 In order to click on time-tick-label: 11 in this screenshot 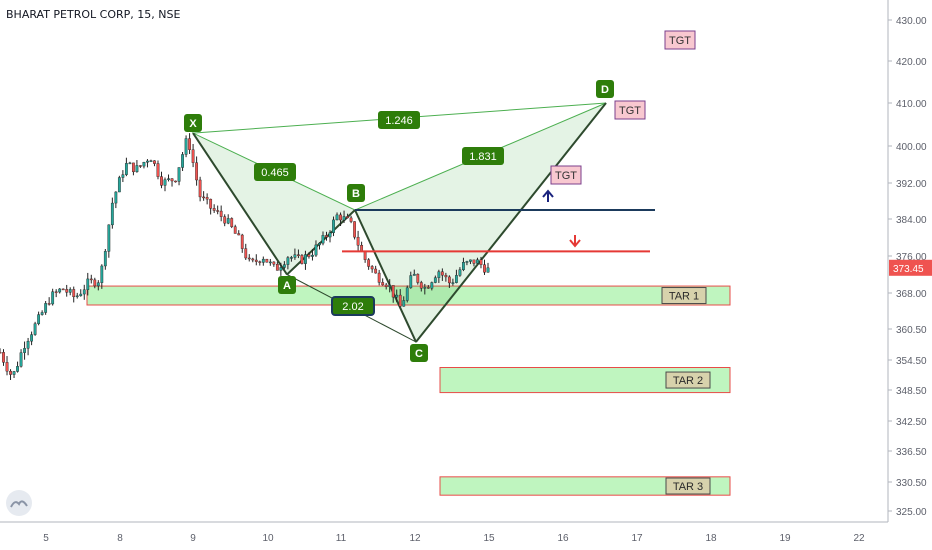, I will do `click(341, 538)`.